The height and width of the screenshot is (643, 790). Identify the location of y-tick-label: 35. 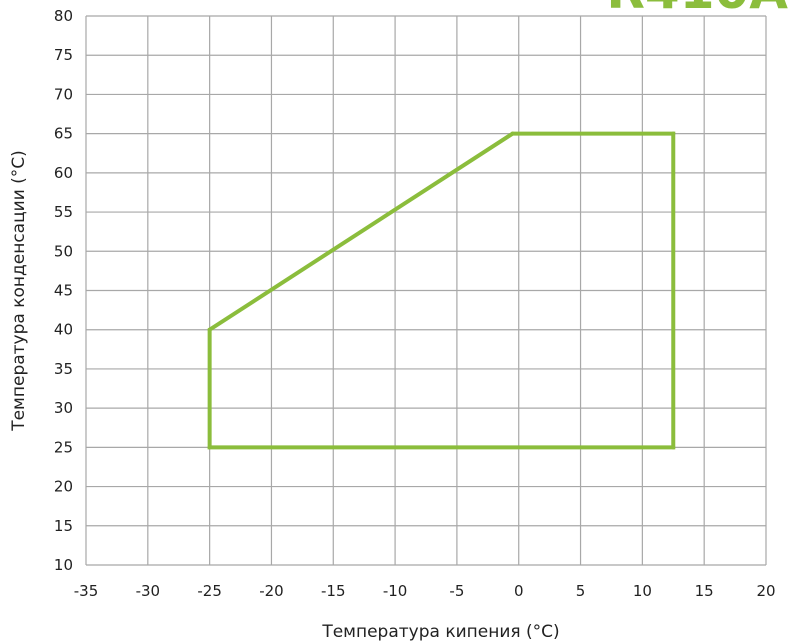
(63, 369).